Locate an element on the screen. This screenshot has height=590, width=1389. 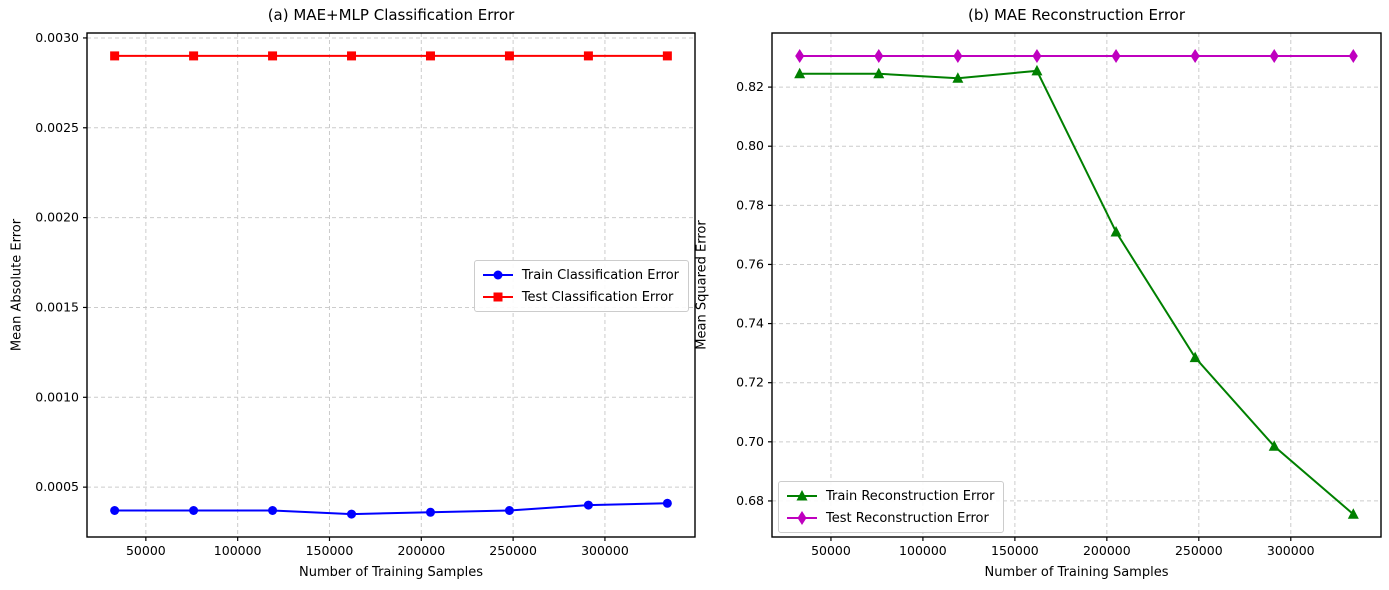
y-tick-label: 0.0030 is located at coordinates (57, 37).